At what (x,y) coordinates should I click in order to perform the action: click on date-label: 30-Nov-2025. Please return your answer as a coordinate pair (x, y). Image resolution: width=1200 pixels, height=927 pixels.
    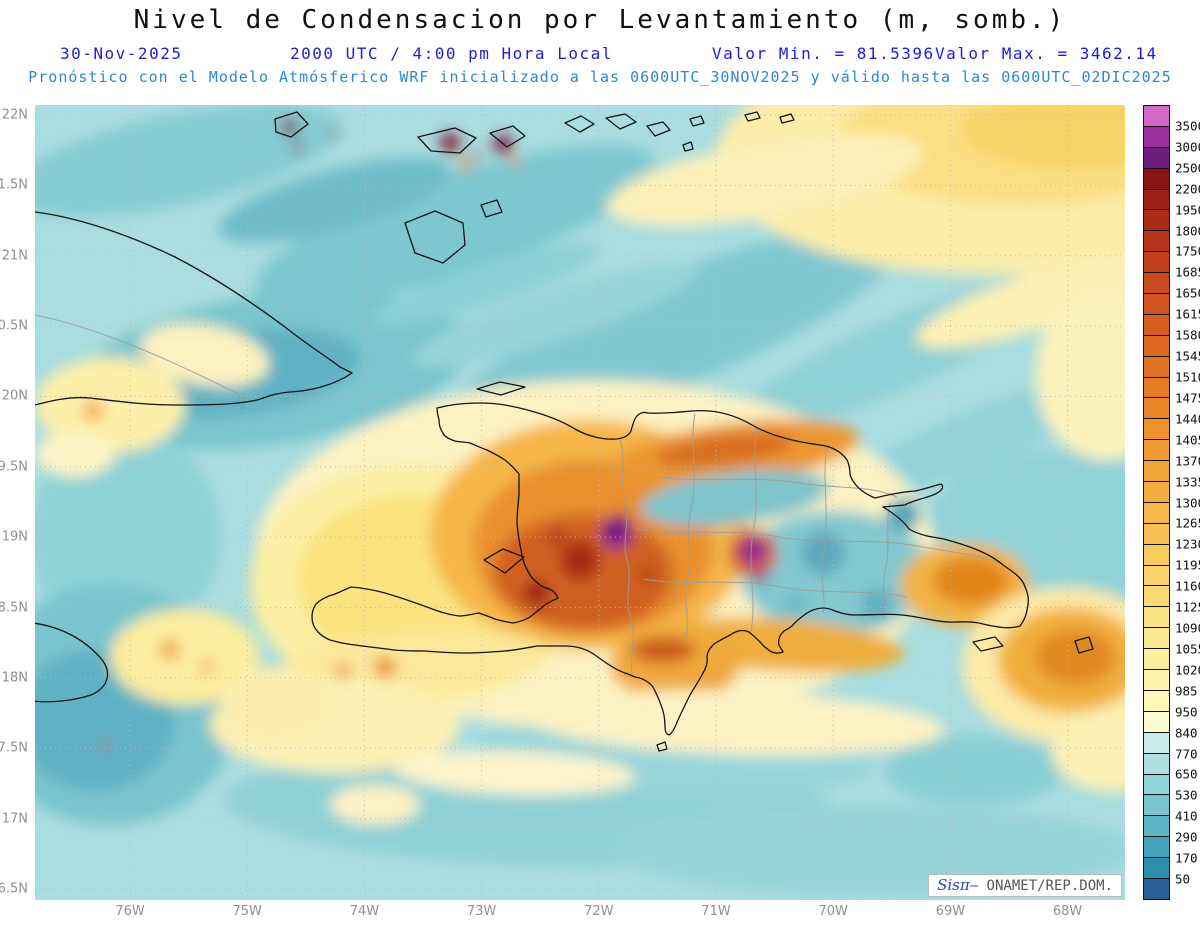
    Looking at the image, I should click on (121, 53).